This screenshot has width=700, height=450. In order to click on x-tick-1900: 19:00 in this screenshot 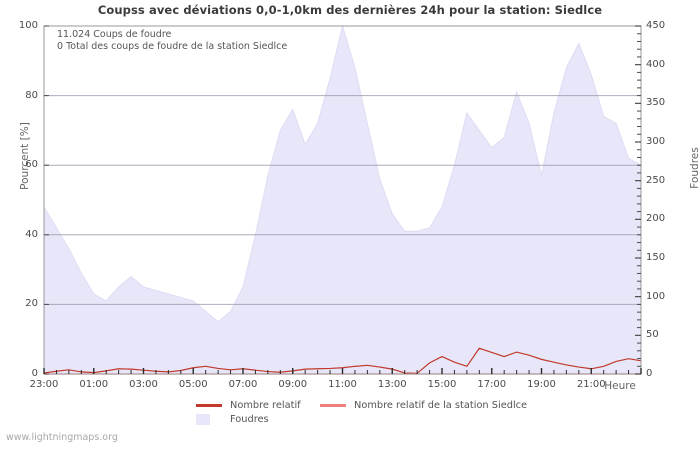, I will do `click(541, 384)`.